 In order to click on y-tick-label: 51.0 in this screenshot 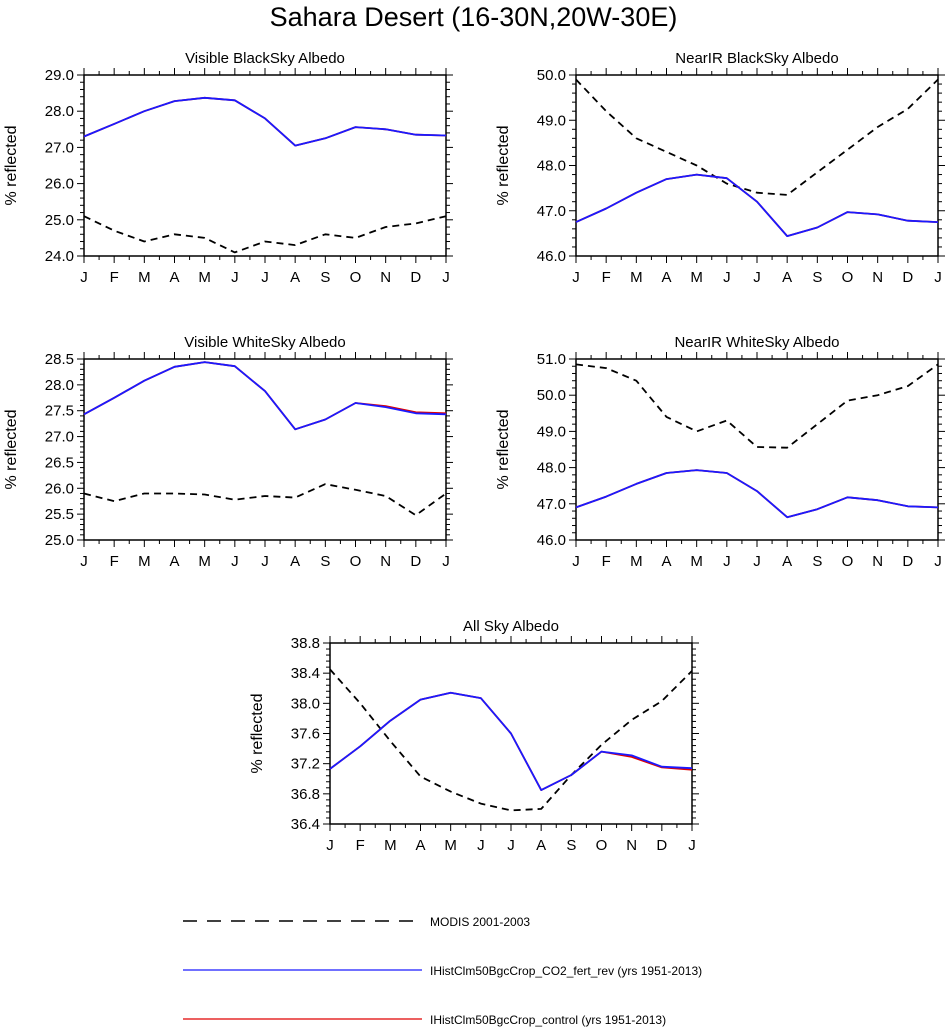, I will do `click(551, 359)`.